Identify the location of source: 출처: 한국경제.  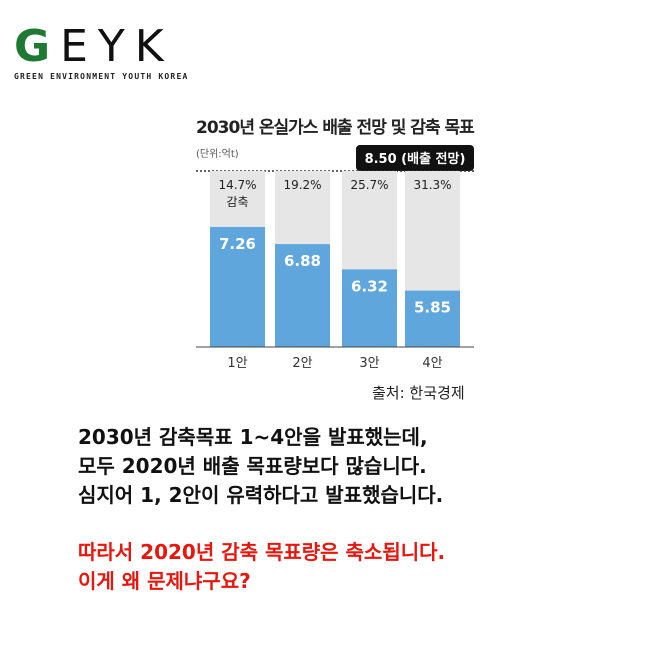
(418, 393).